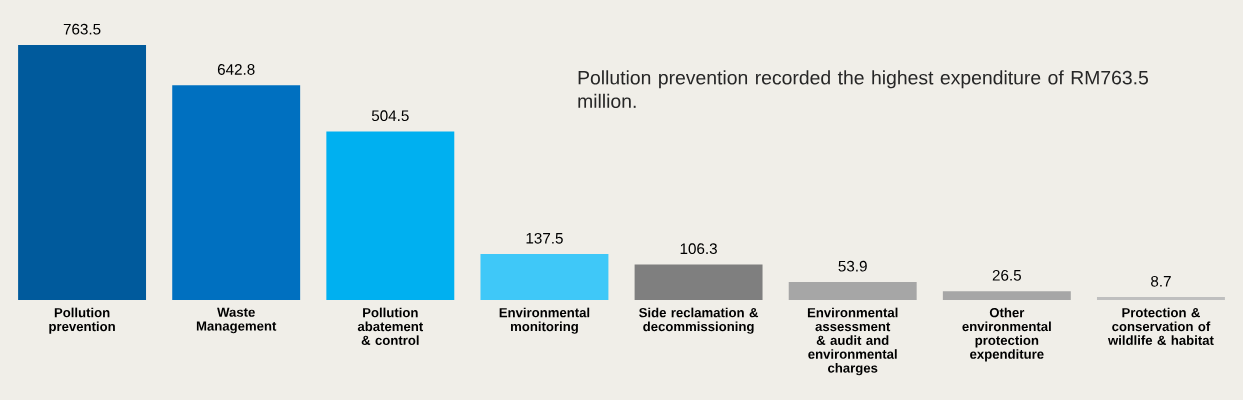 The image size is (1243, 400). What do you see at coordinates (1006, 275) in the screenshot?
I see `data-label: 26.5` at bounding box center [1006, 275].